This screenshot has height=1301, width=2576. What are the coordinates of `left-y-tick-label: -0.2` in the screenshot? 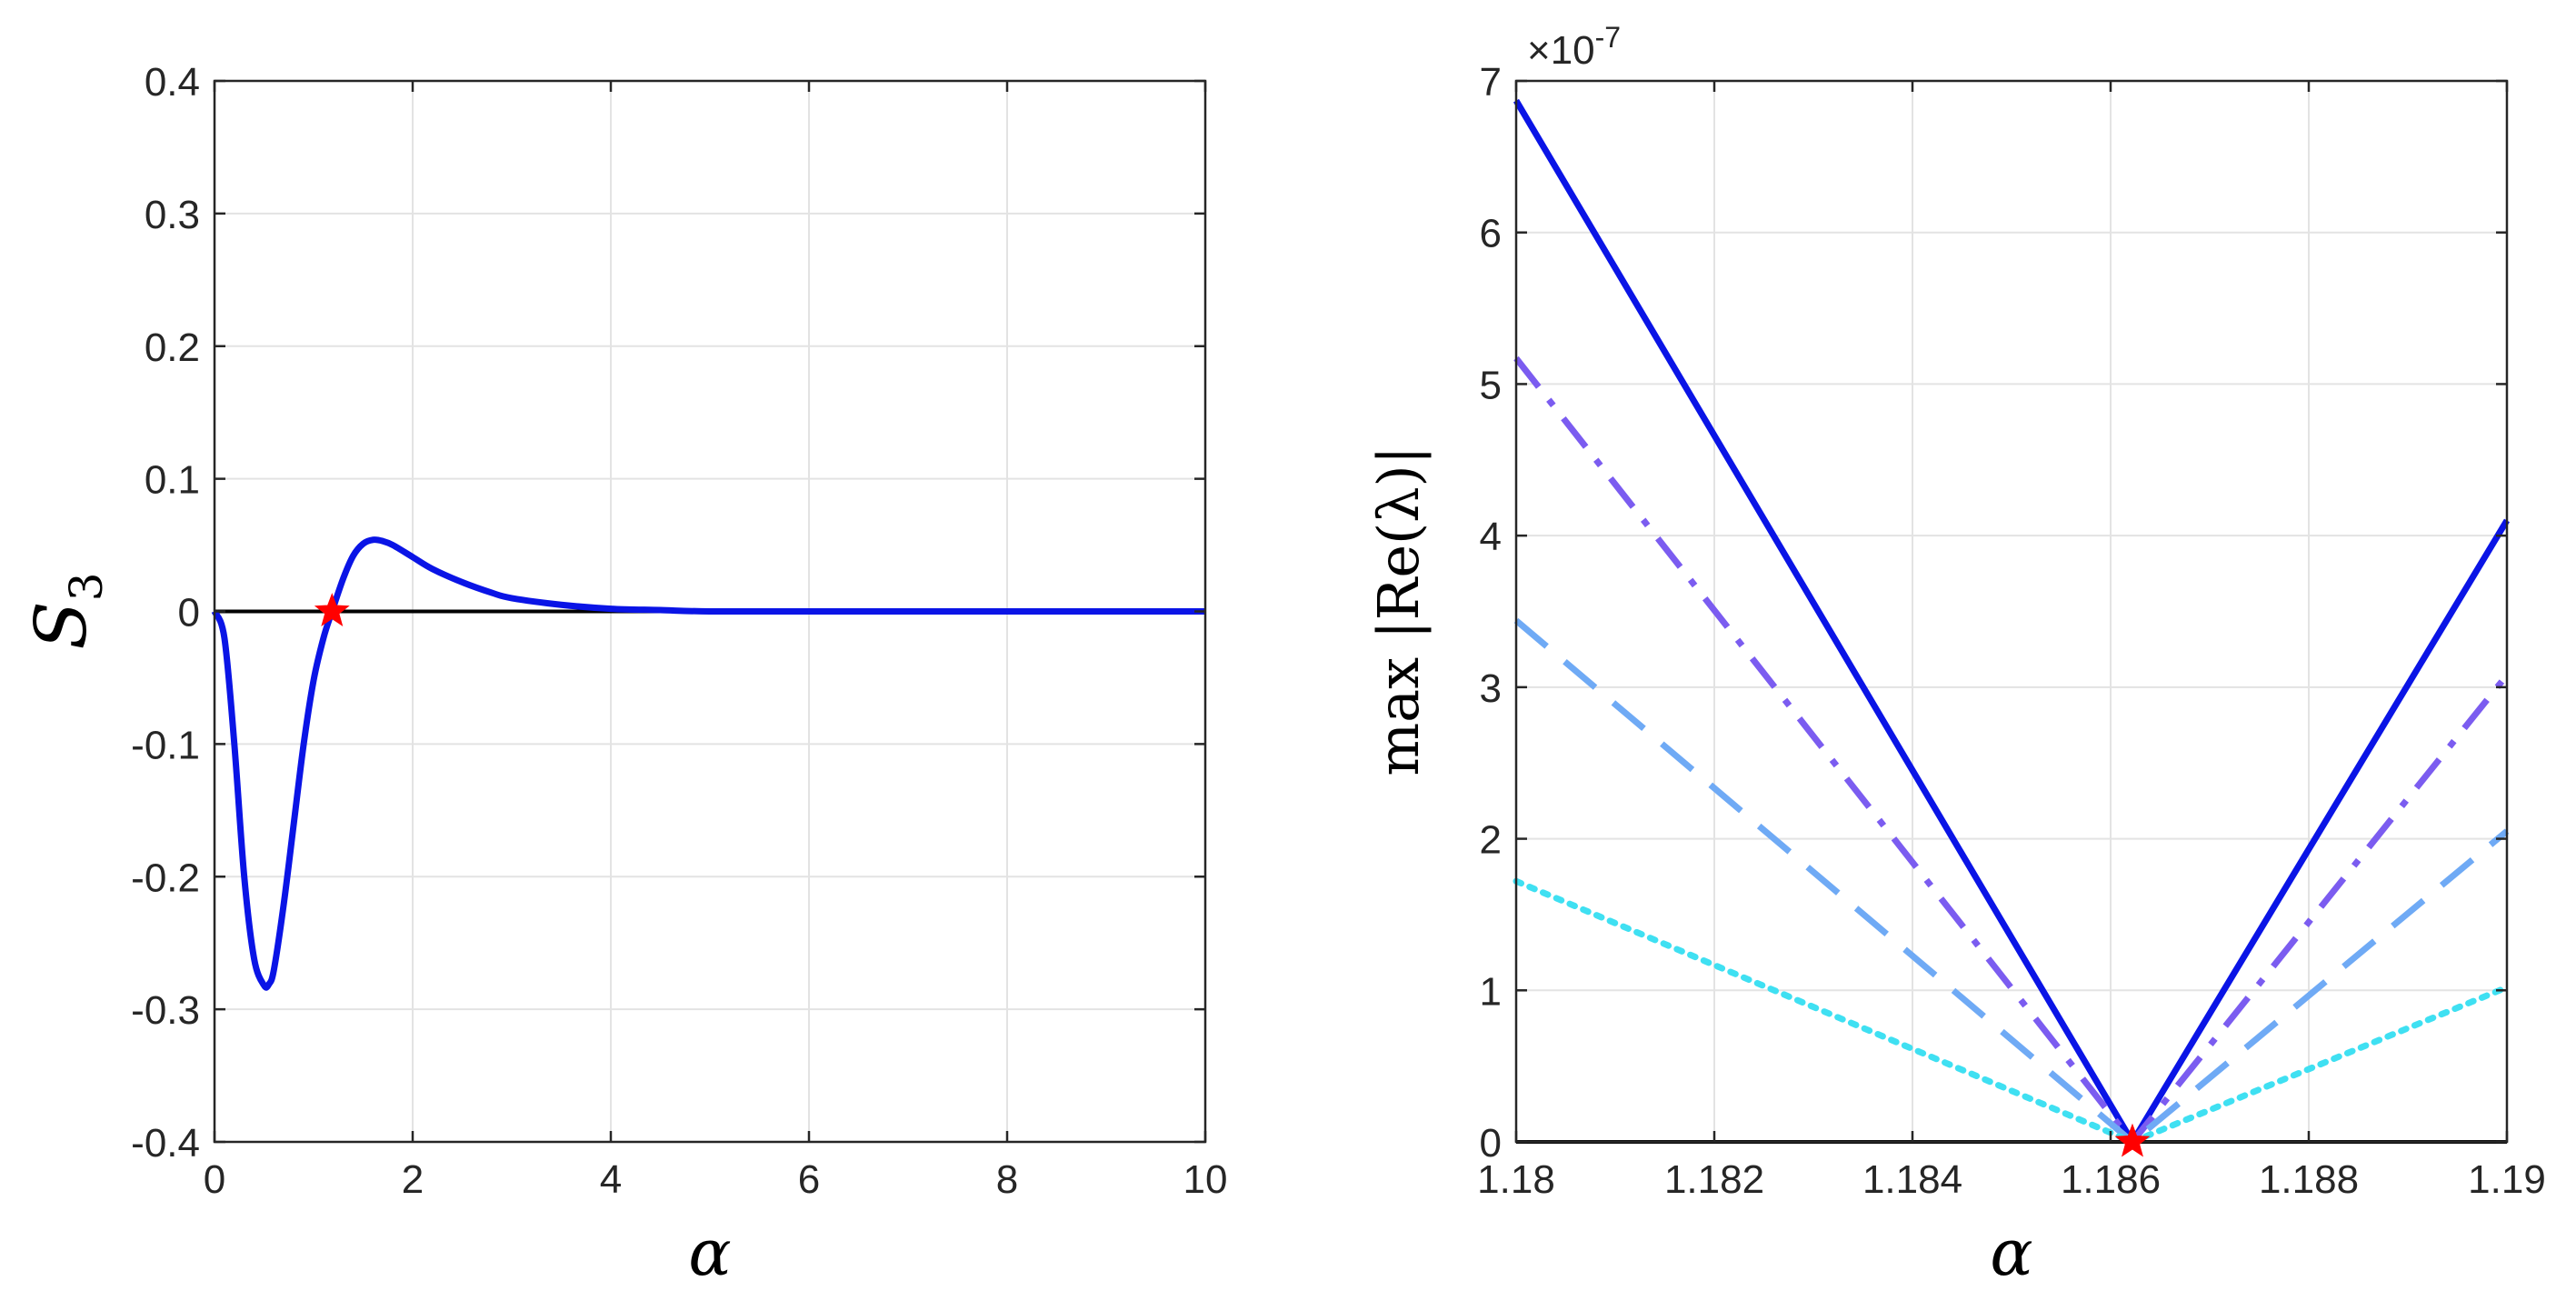 It's located at (165, 878).